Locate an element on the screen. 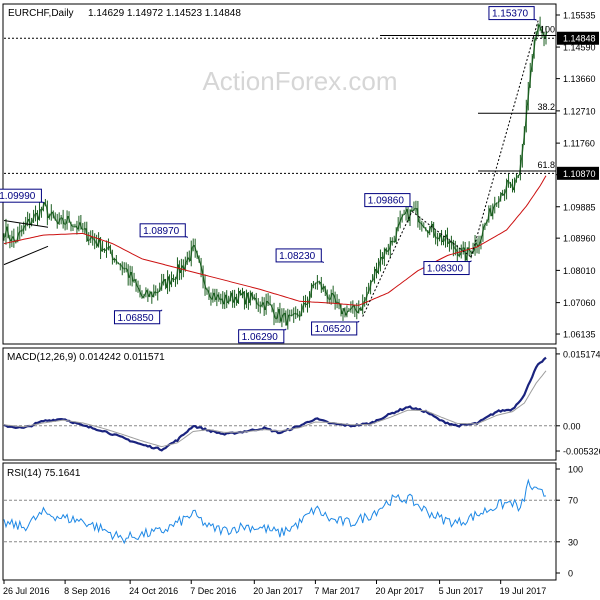  price-tick-label: 1.07060 is located at coordinates (579, 303).